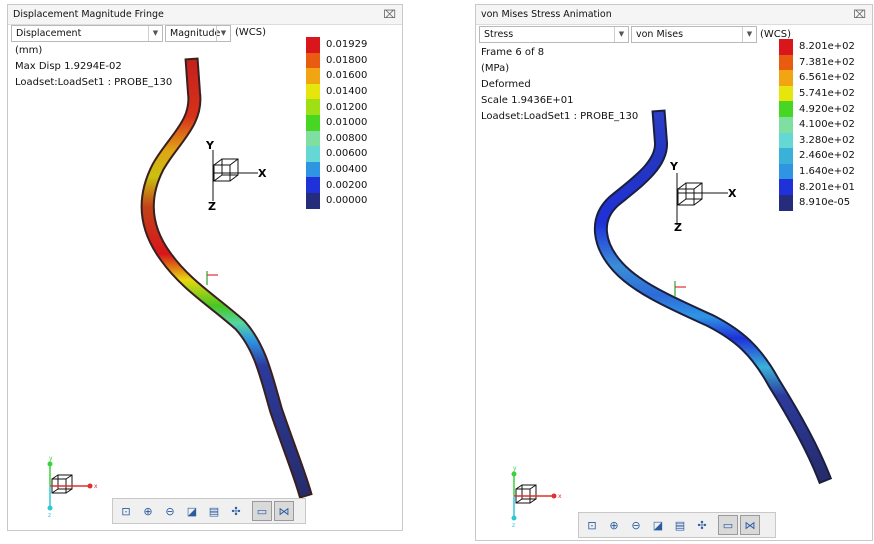  What do you see at coordinates (817, 124) in the screenshot?
I see `legend-entry: 4.100e+02` at bounding box center [817, 124].